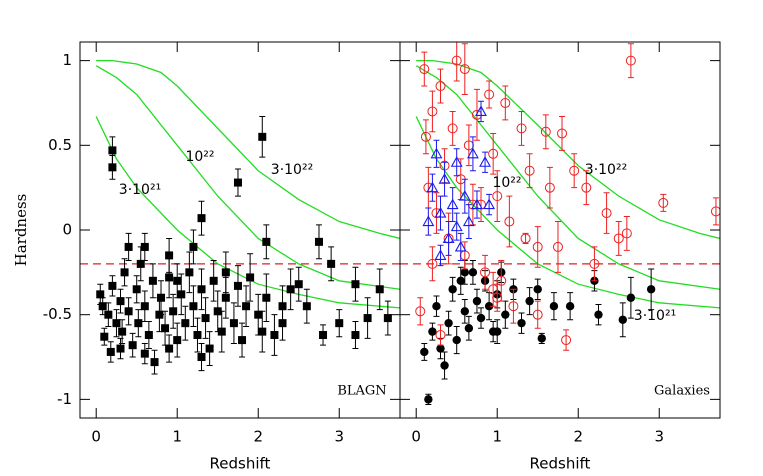  What do you see at coordinates (578, 437) in the screenshot?
I see `x-tick-label: 2` at bounding box center [578, 437].